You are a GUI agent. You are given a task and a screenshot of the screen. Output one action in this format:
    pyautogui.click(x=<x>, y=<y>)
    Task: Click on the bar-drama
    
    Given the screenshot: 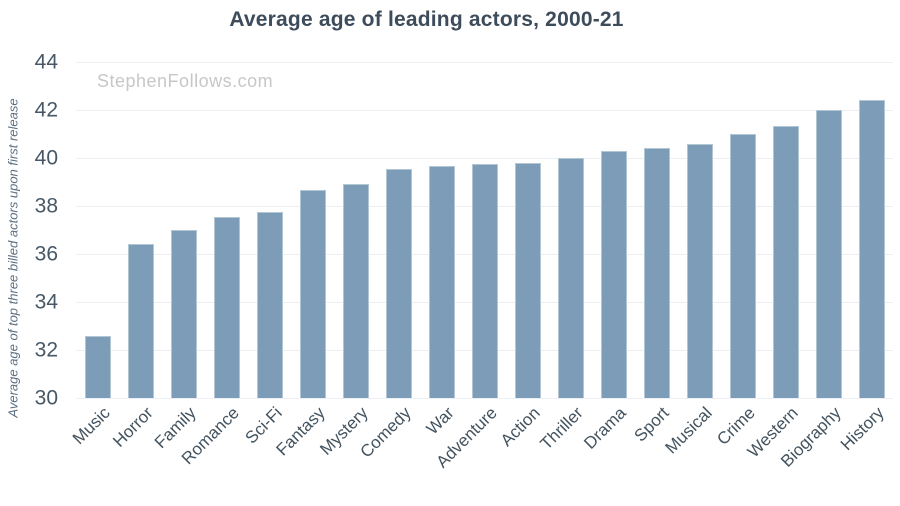 What is the action you would take?
    pyautogui.click(x=613, y=274)
    